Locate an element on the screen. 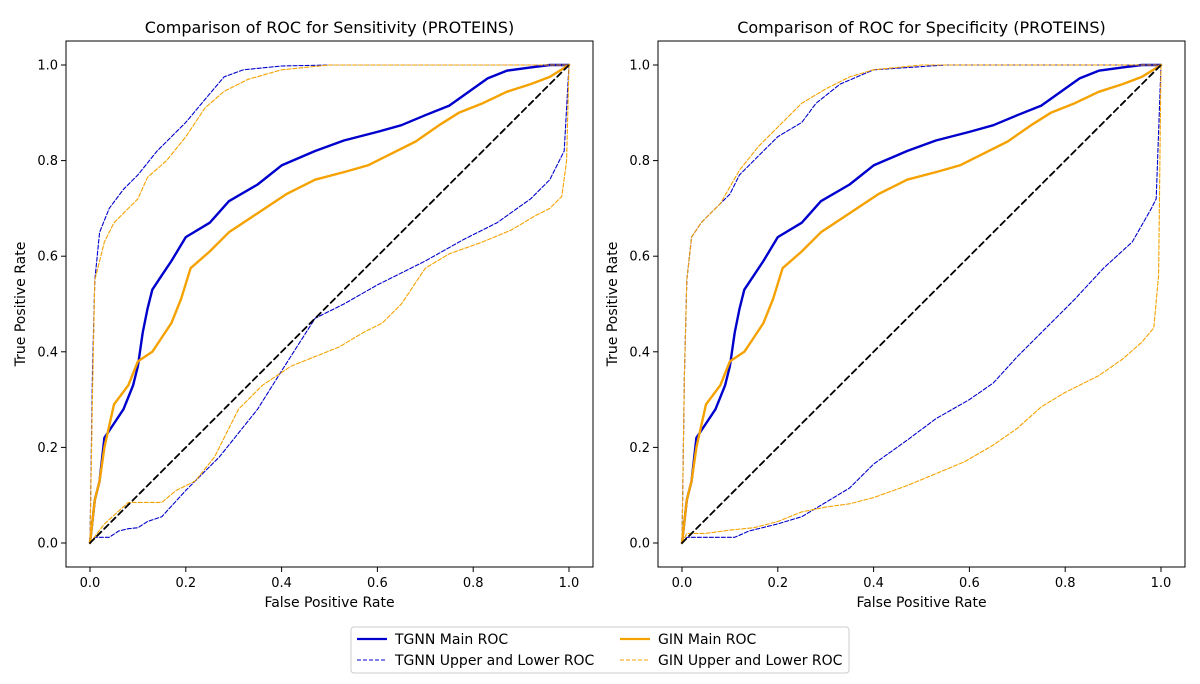 The width and height of the screenshot is (1200, 684). legend-label: GIN Main ROC is located at coordinates (707, 640).